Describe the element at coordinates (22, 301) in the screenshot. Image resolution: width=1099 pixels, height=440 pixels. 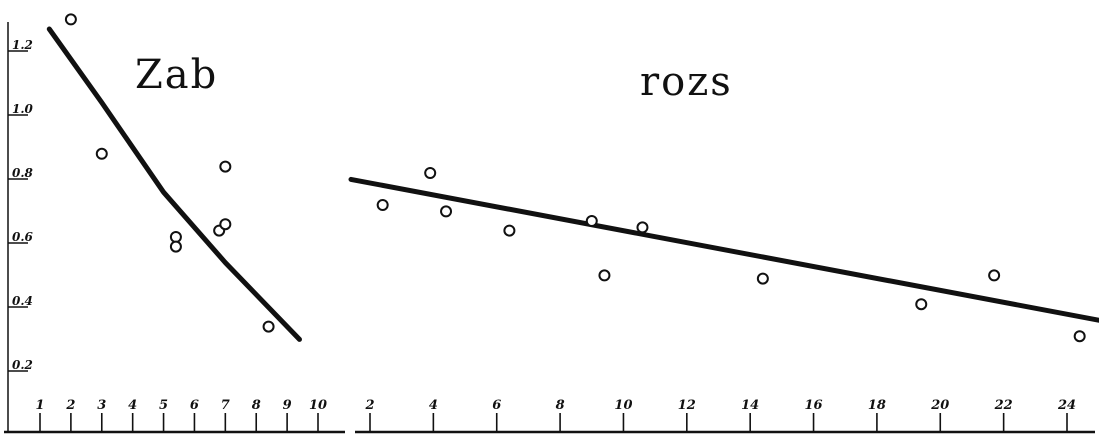
I see `zab-y-tick-label: 0.4` at that location.